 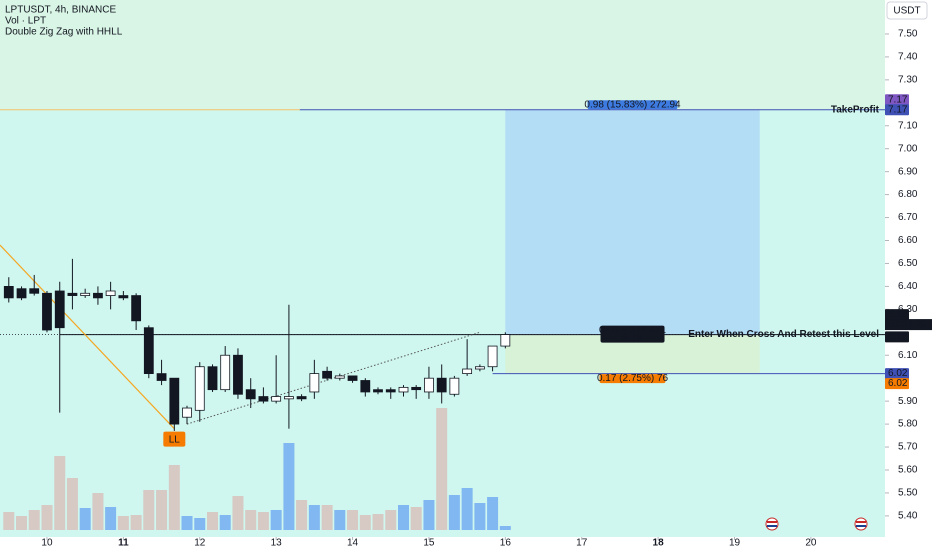 I want to click on target-zone, so click(x=632, y=222).